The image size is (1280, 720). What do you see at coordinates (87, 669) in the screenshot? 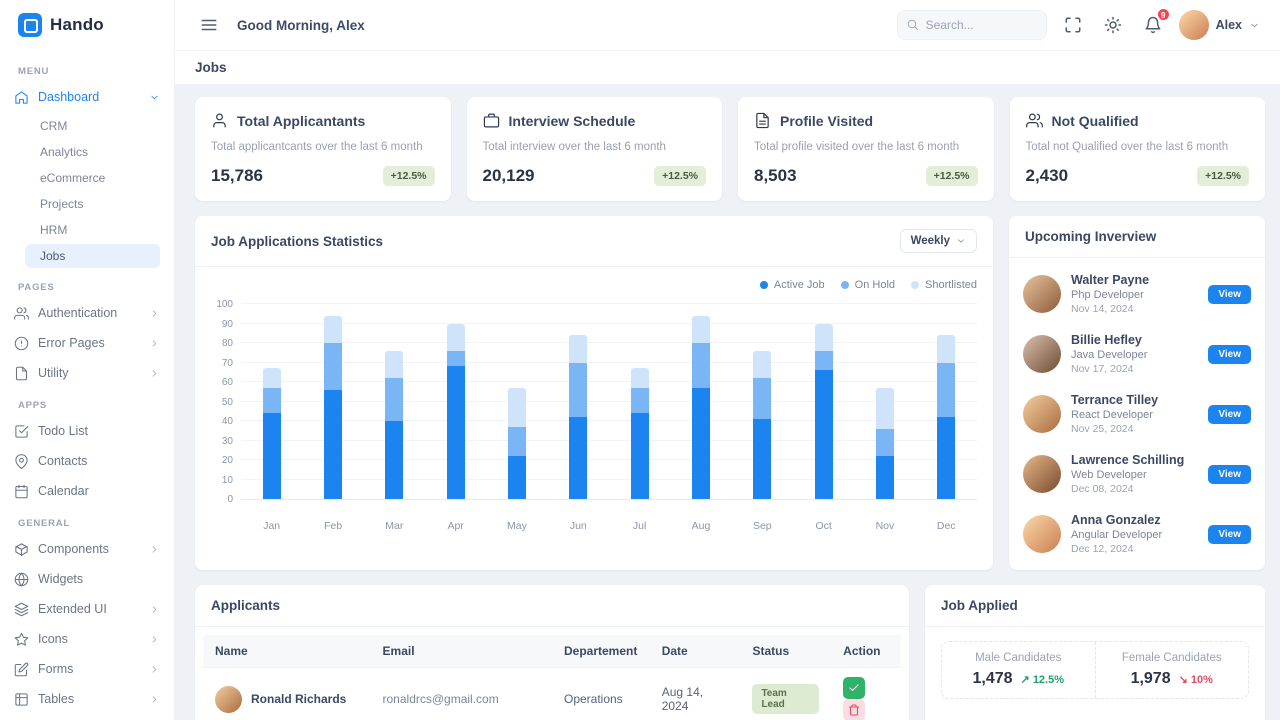
I see `sidebar-item-forms: Forms` at bounding box center [87, 669].